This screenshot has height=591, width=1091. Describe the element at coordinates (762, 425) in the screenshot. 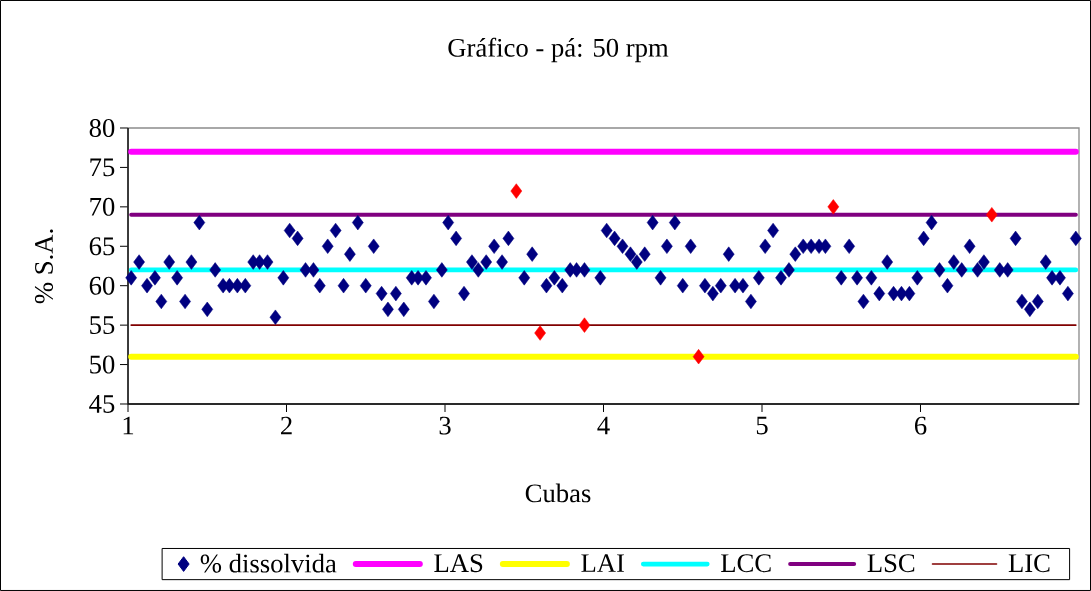

I see `x-tick-label: 5` at that location.